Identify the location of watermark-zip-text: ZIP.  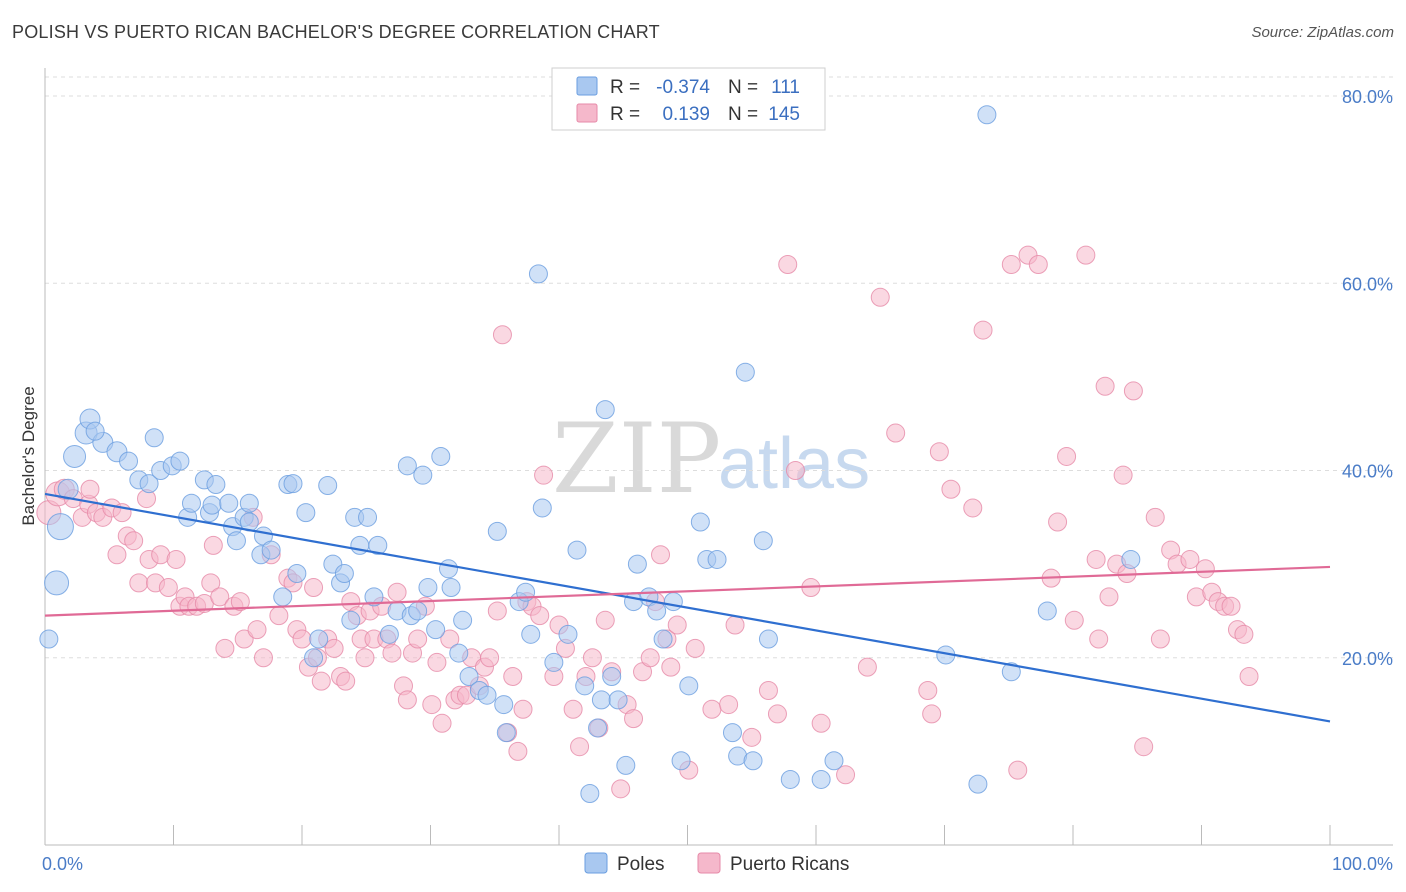
(636, 459).